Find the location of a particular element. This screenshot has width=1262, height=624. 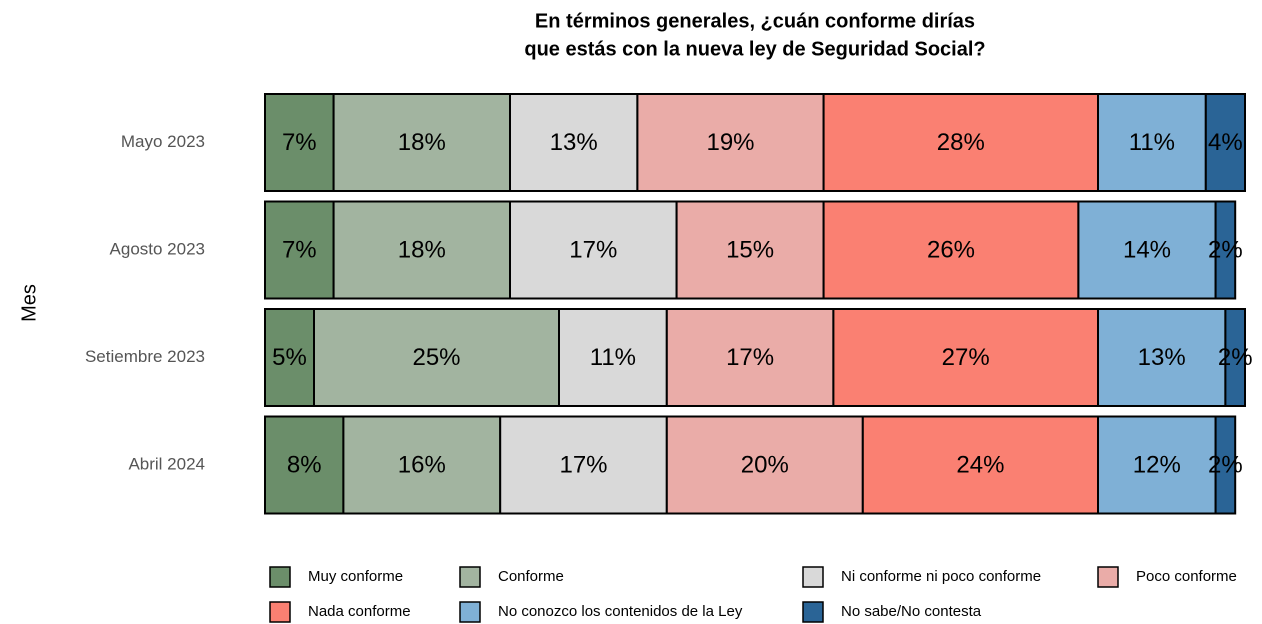

data-label: 24% is located at coordinates (980, 464).